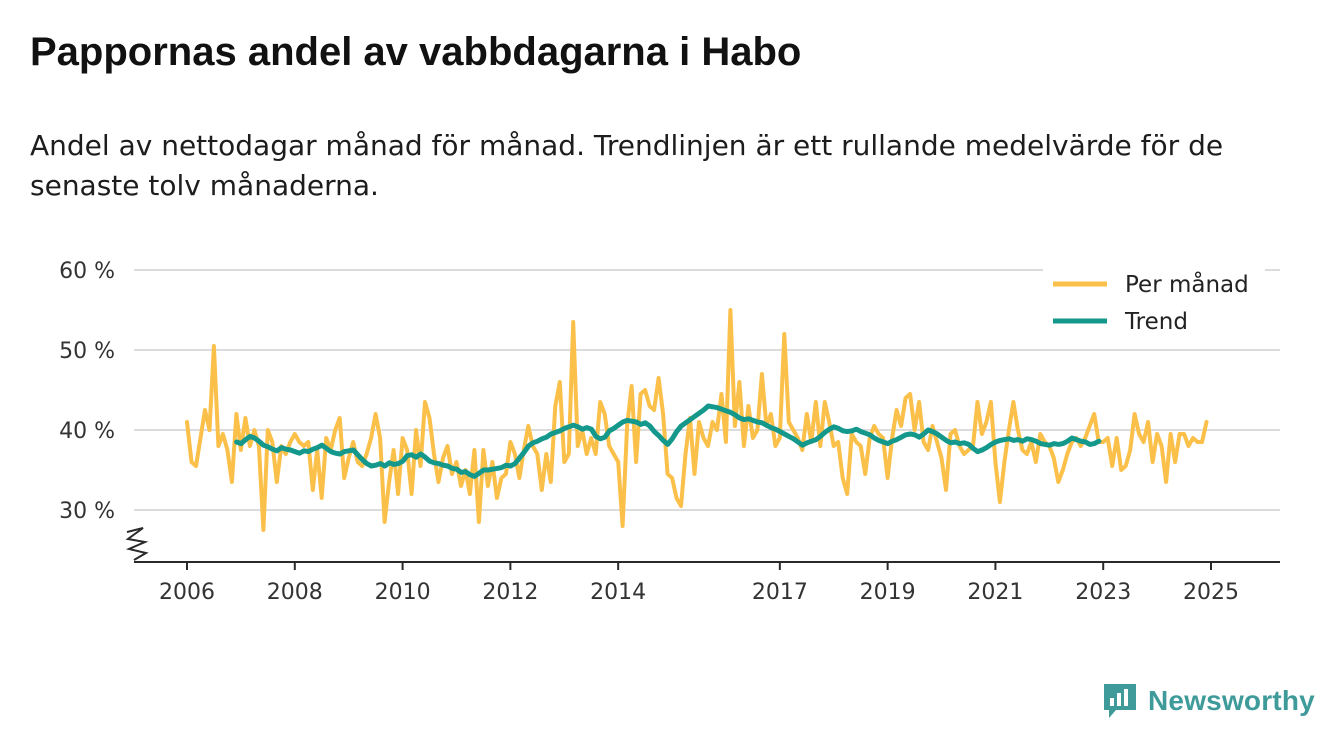 The width and height of the screenshot is (1340, 753). I want to click on x-tick-label: 2008, so click(295, 592).